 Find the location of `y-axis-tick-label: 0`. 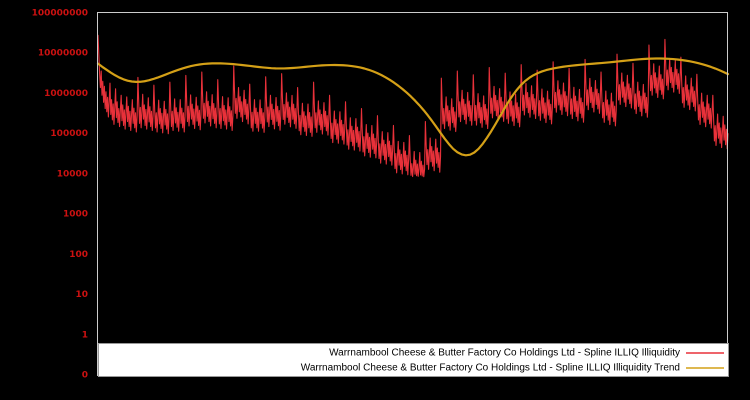

y-axis-tick-label: 0 is located at coordinates (85, 376).